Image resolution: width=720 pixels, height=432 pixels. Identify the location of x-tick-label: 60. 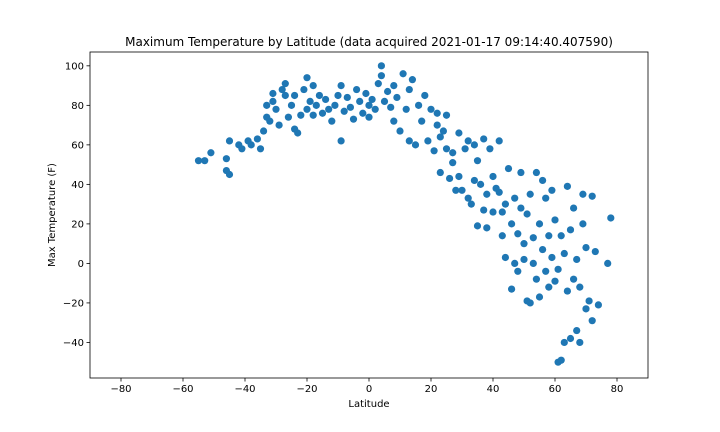
(555, 389).